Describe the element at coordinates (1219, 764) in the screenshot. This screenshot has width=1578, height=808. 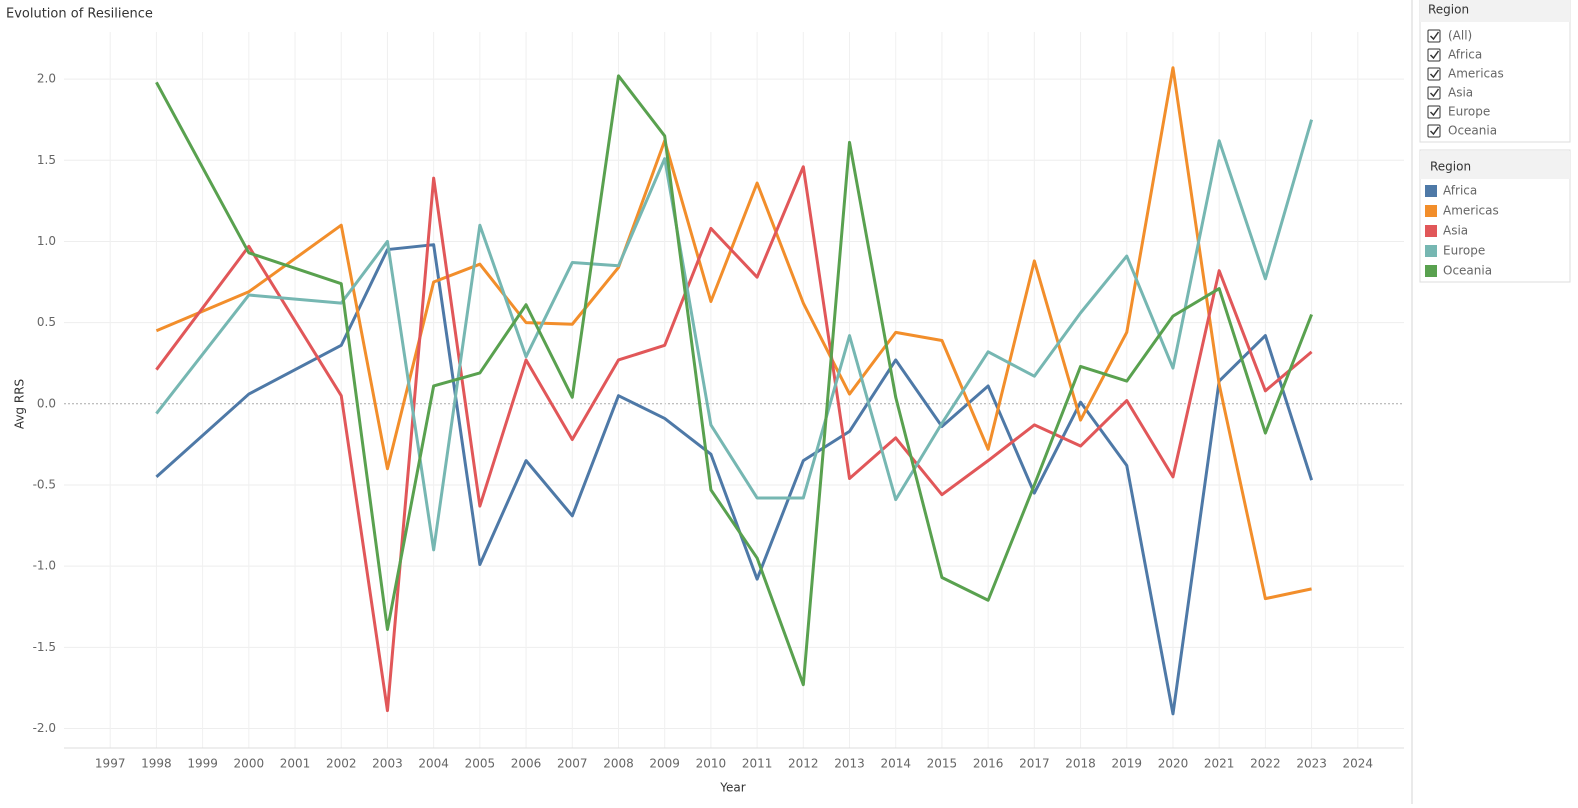
I see `x-tick-label: 2021` at that location.